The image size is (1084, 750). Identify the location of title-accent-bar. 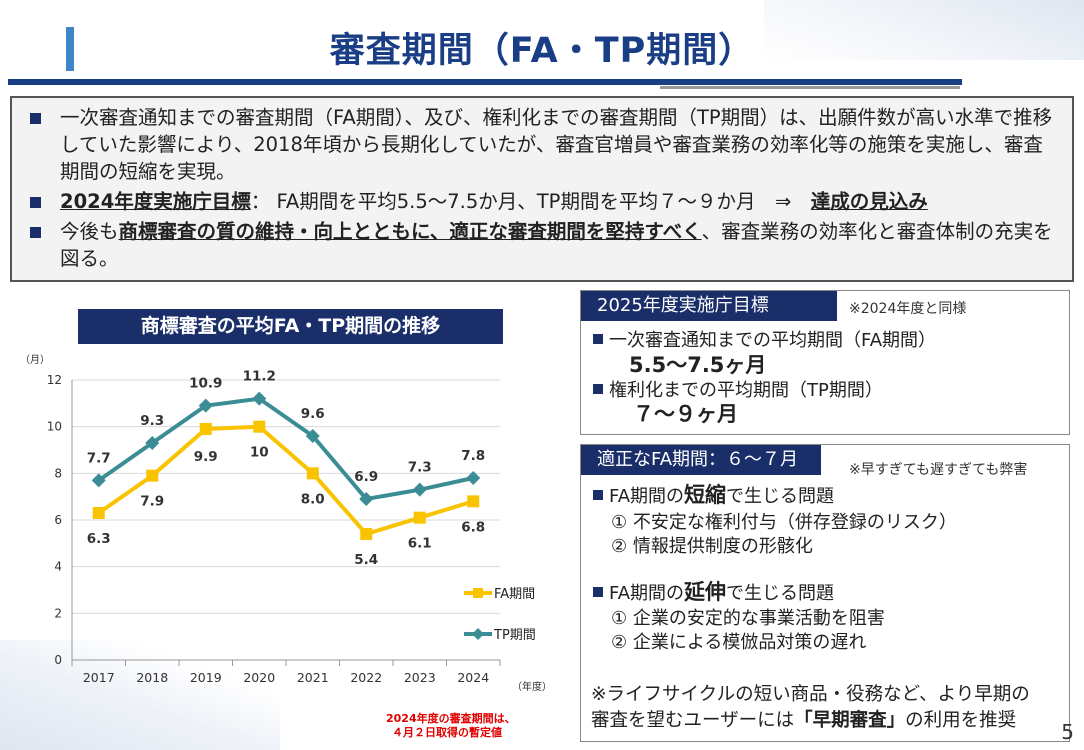
(70, 49).